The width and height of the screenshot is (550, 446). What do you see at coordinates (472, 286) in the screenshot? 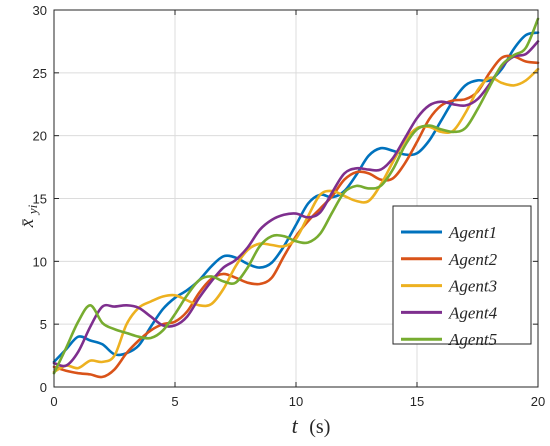
I see `legend-label-3: Agent3` at bounding box center [472, 286].